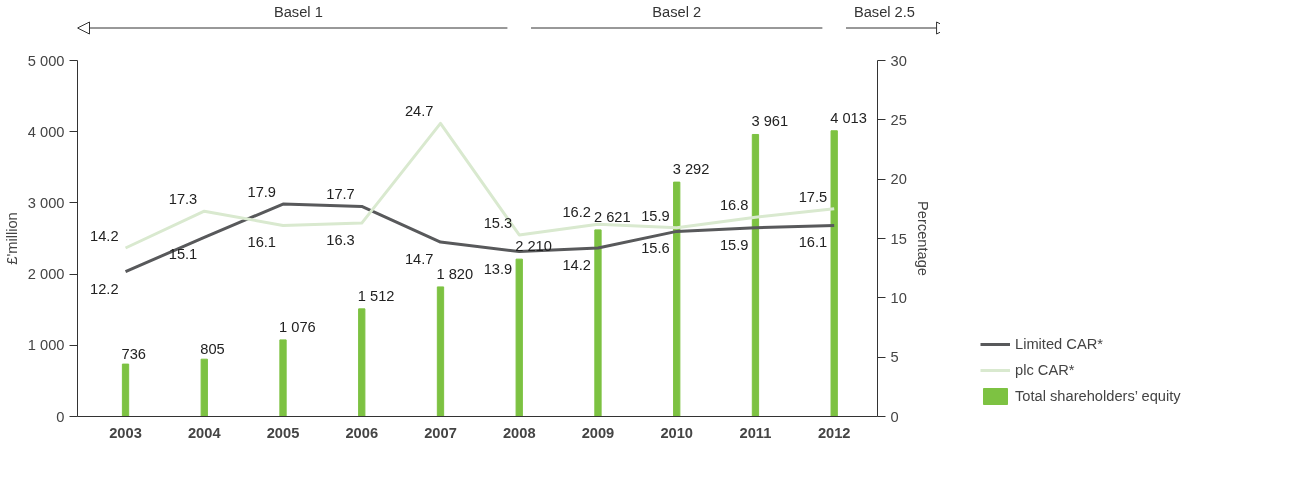 This screenshot has height=484, width=1291. I want to click on x-tick-label: 2004, so click(204, 432).